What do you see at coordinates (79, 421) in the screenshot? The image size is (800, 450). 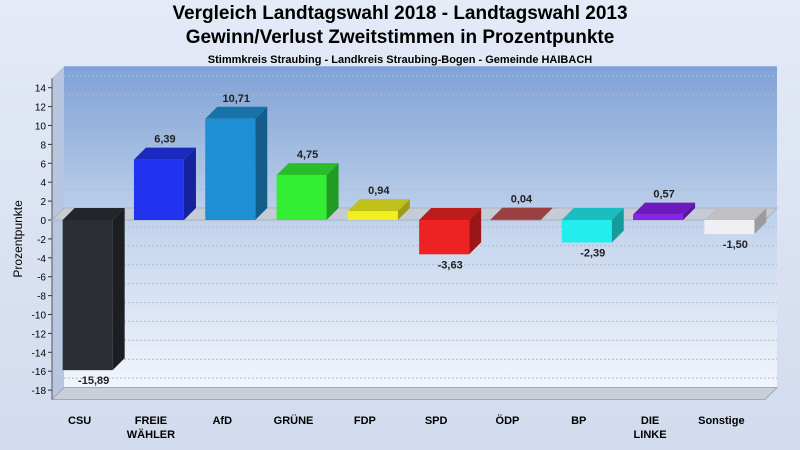 I see `x-tick-label: CSU` at bounding box center [79, 421].